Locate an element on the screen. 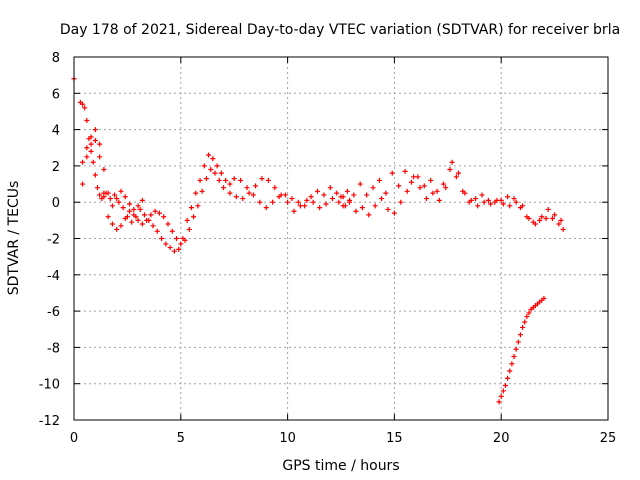  y-axis-label: SDTVAR / TECUs is located at coordinates (14, 238).